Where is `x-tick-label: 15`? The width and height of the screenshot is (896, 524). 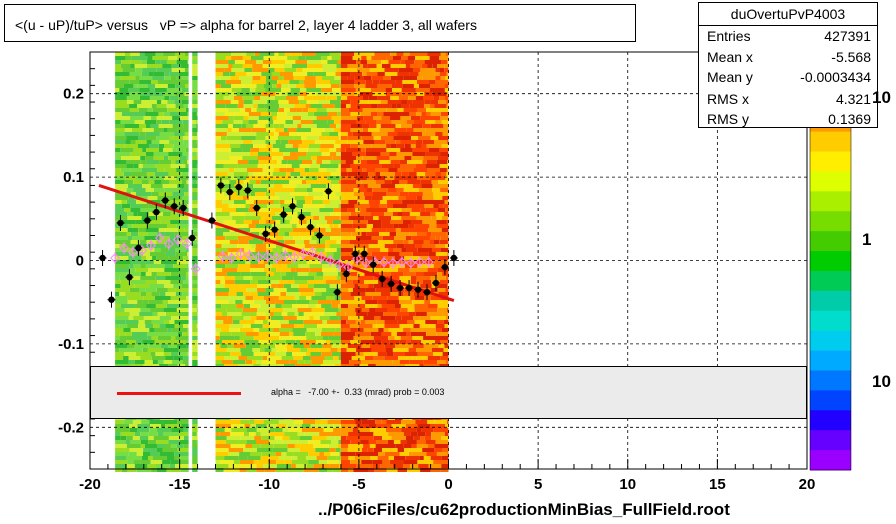 x-tick-label: 15 is located at coordinates (717, 484).